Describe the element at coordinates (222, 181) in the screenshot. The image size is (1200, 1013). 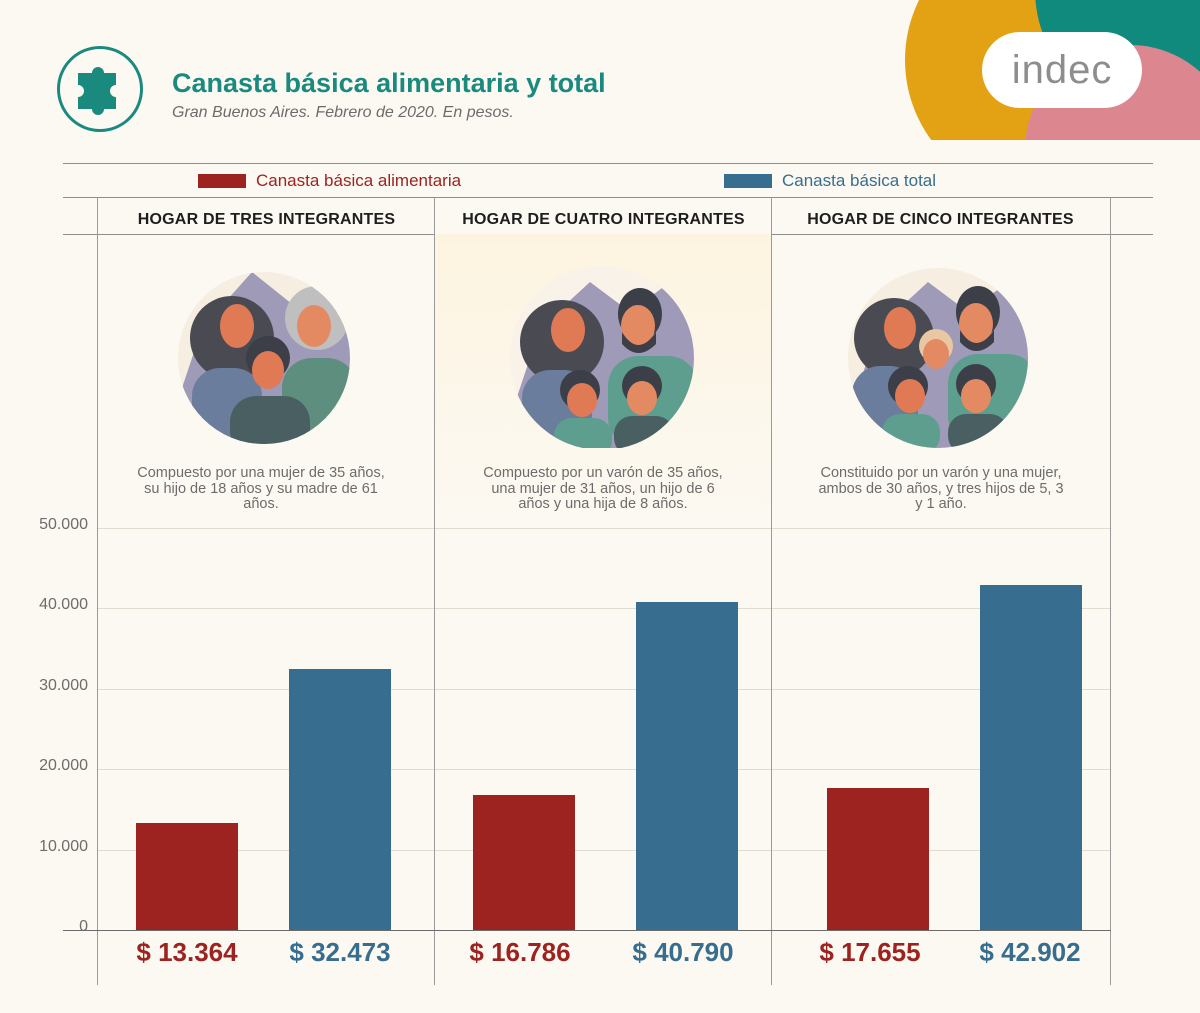
I see `legend-food-swatch` at that location.